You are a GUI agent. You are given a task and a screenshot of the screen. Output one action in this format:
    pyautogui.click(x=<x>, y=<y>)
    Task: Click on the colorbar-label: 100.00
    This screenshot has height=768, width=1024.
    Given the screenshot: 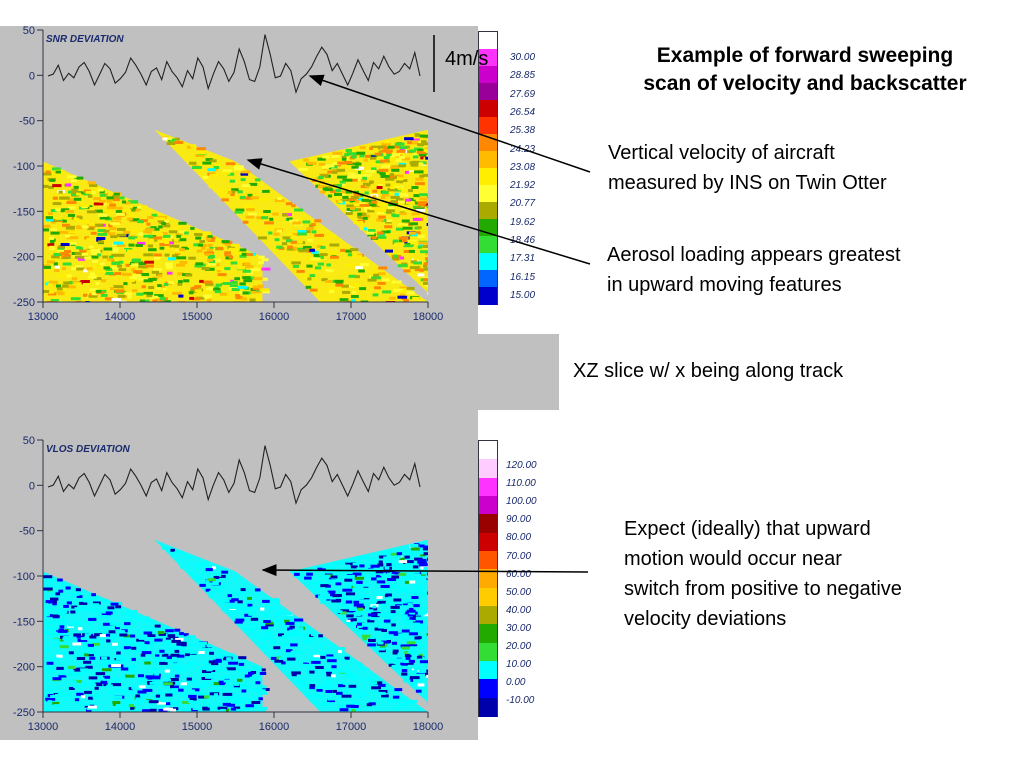 What is the action you would take?
    pyautogui.click(x=521, y=502)
    